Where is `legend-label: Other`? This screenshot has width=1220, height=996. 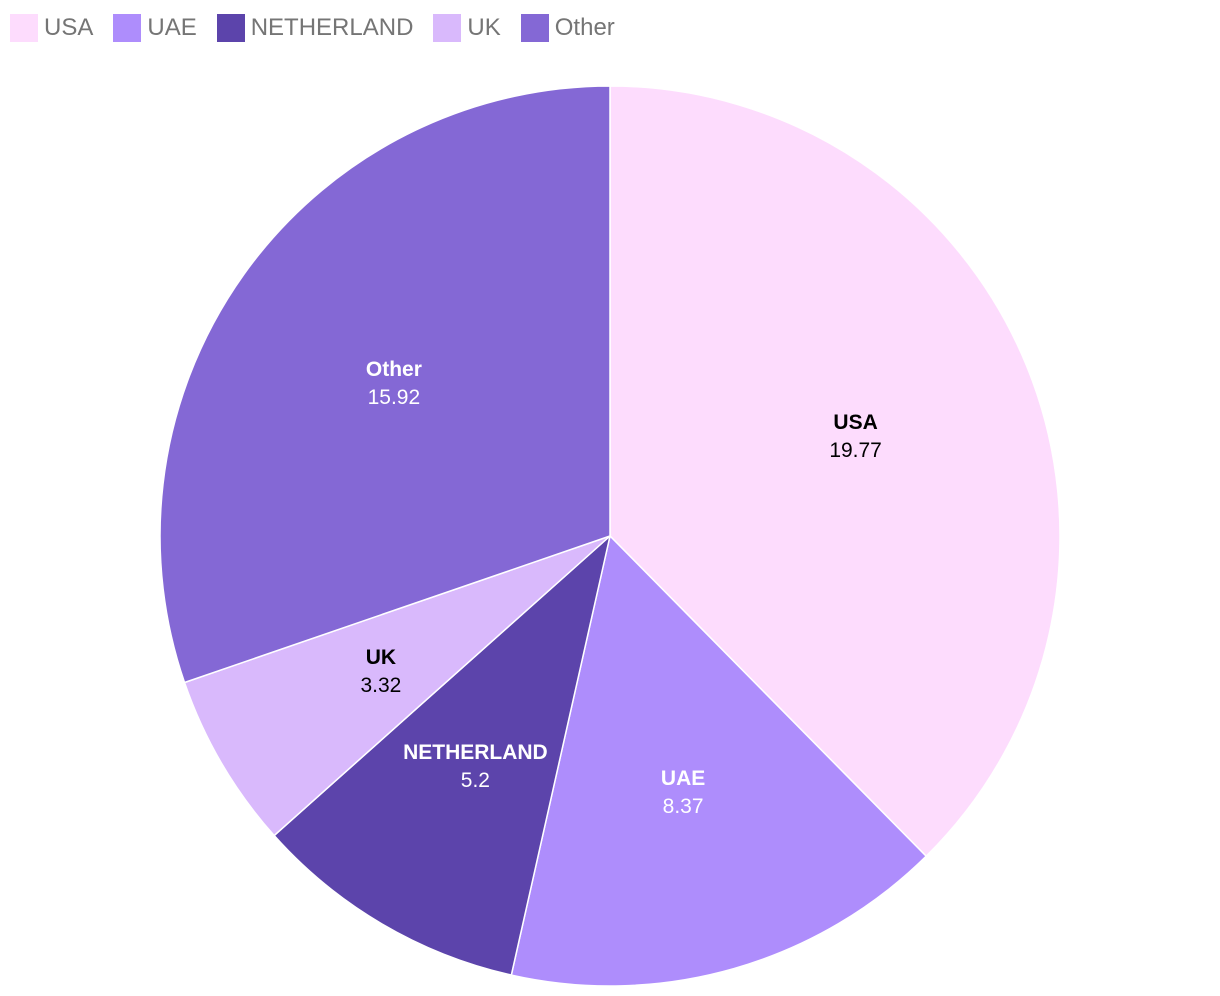 legend-label: Other is located at coordinates (584, 27).